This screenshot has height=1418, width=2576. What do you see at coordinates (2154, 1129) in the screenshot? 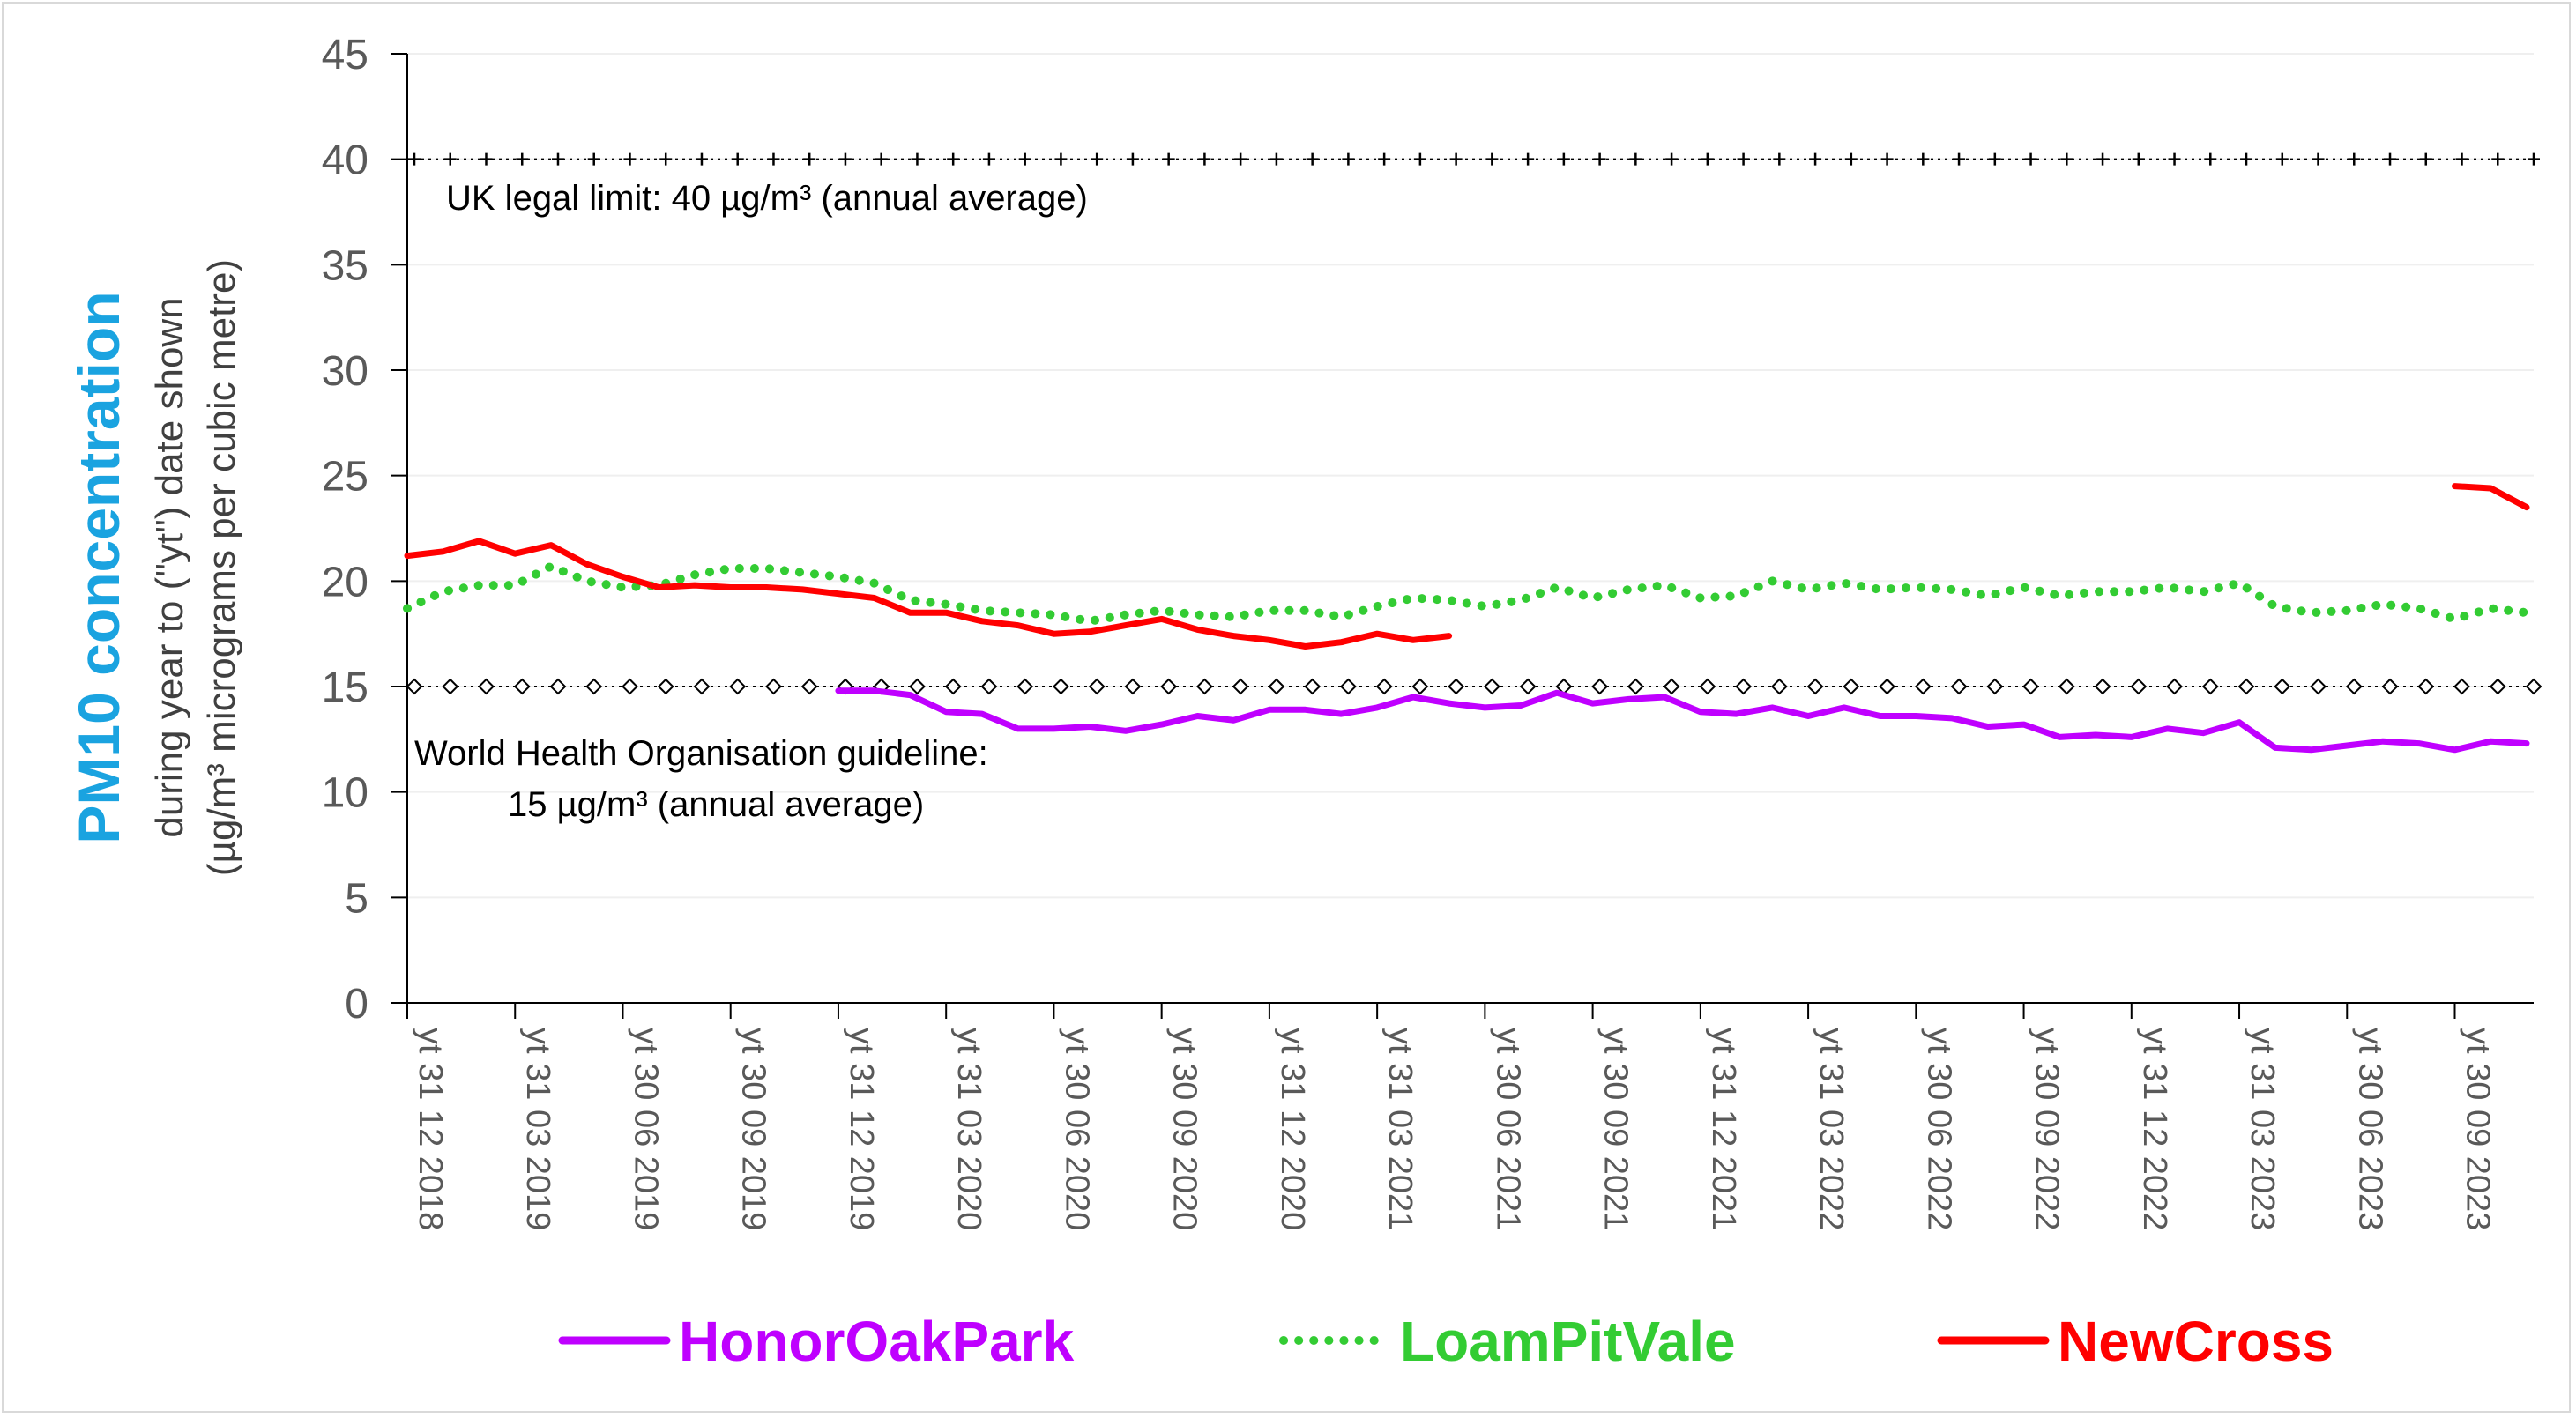
I see `x-tick-label: yt 31 12 2022` at bounding box center [2154, 1129].